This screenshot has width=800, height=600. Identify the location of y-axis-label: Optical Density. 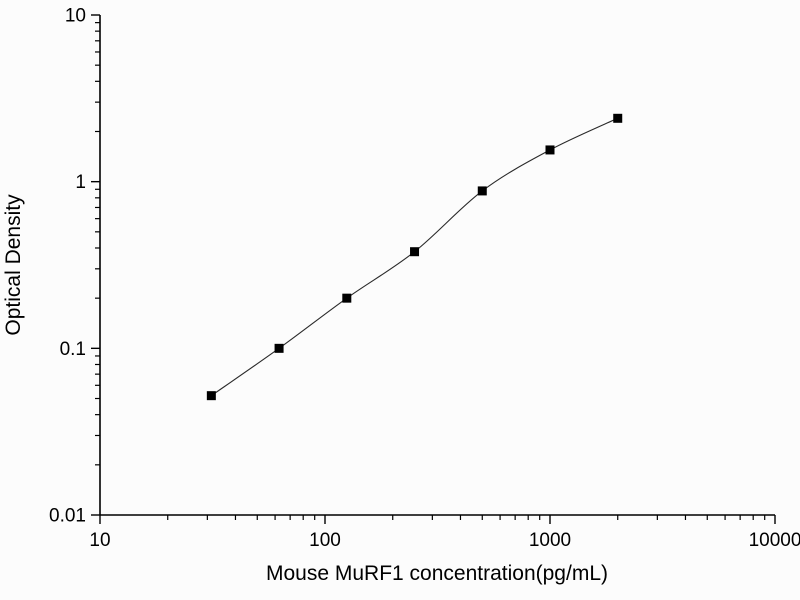
(13, 265).